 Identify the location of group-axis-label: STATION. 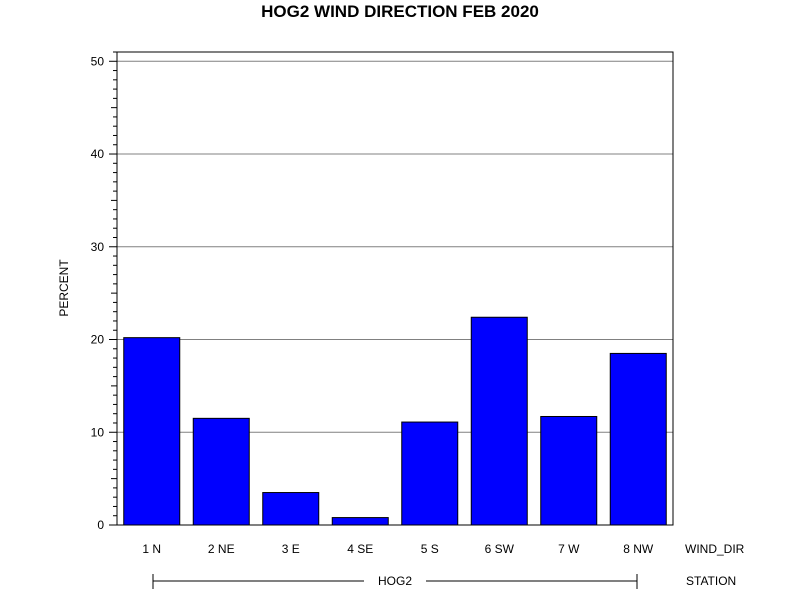
(711, 581).